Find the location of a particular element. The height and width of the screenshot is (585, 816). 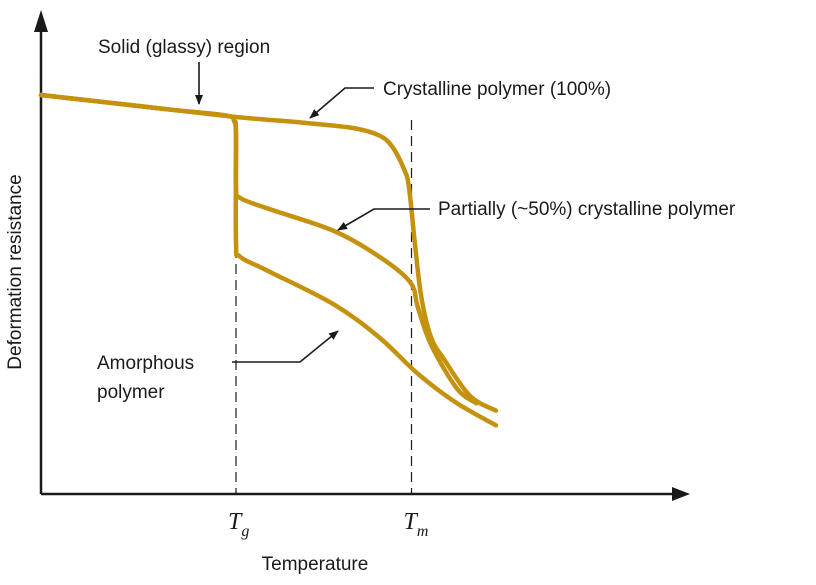

annotation-amorphous-polymer-line-2: polymer is located at coordinates (131, 392).